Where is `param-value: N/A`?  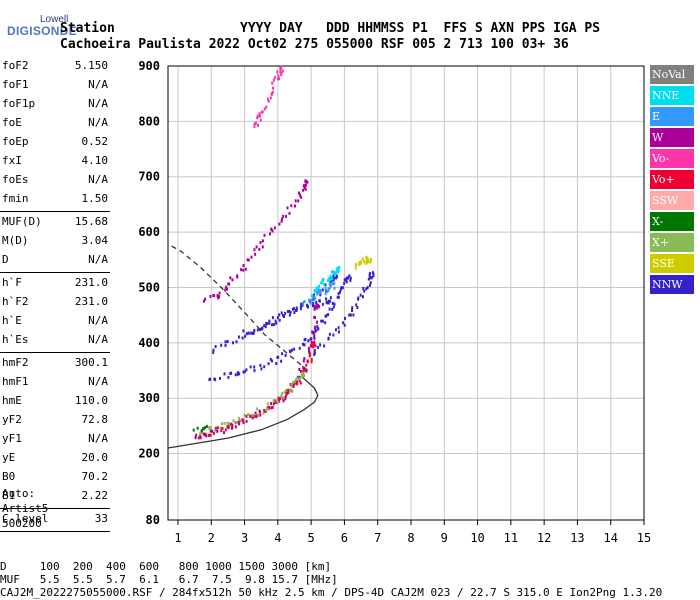
param-value: N/A is located at coordinates (98, 320).